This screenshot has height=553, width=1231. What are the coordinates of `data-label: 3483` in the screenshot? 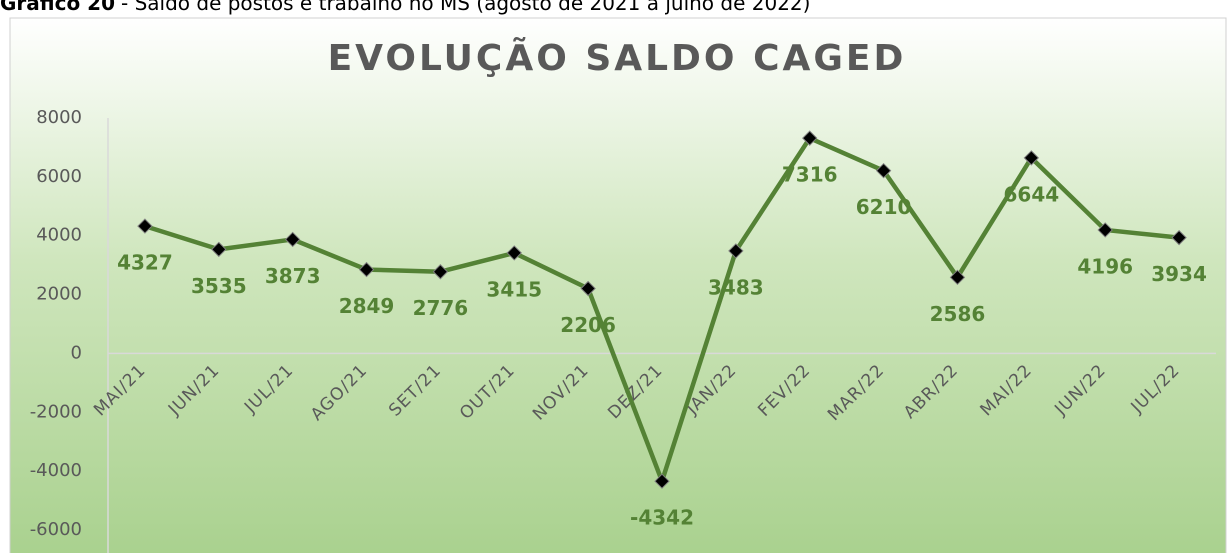 It's located at (736, 287).